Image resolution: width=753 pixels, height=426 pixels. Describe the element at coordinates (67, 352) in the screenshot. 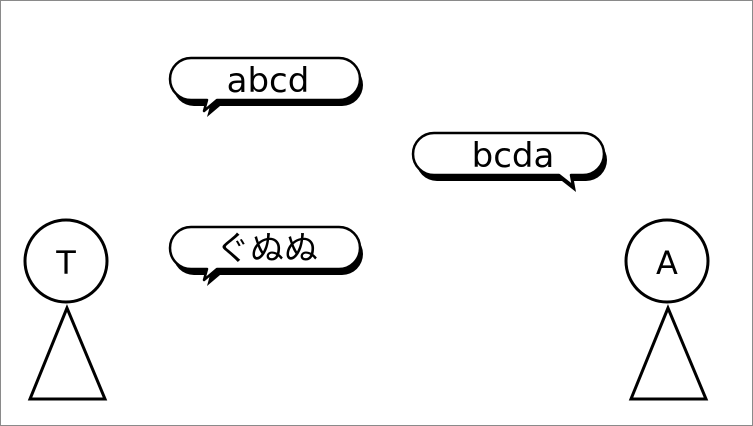

I see `actor-left-body` at that location.